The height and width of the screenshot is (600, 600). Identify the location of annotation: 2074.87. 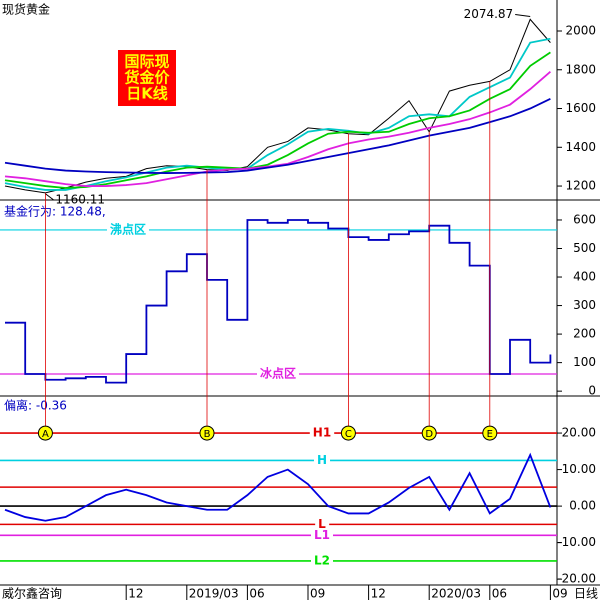
(489, 14).